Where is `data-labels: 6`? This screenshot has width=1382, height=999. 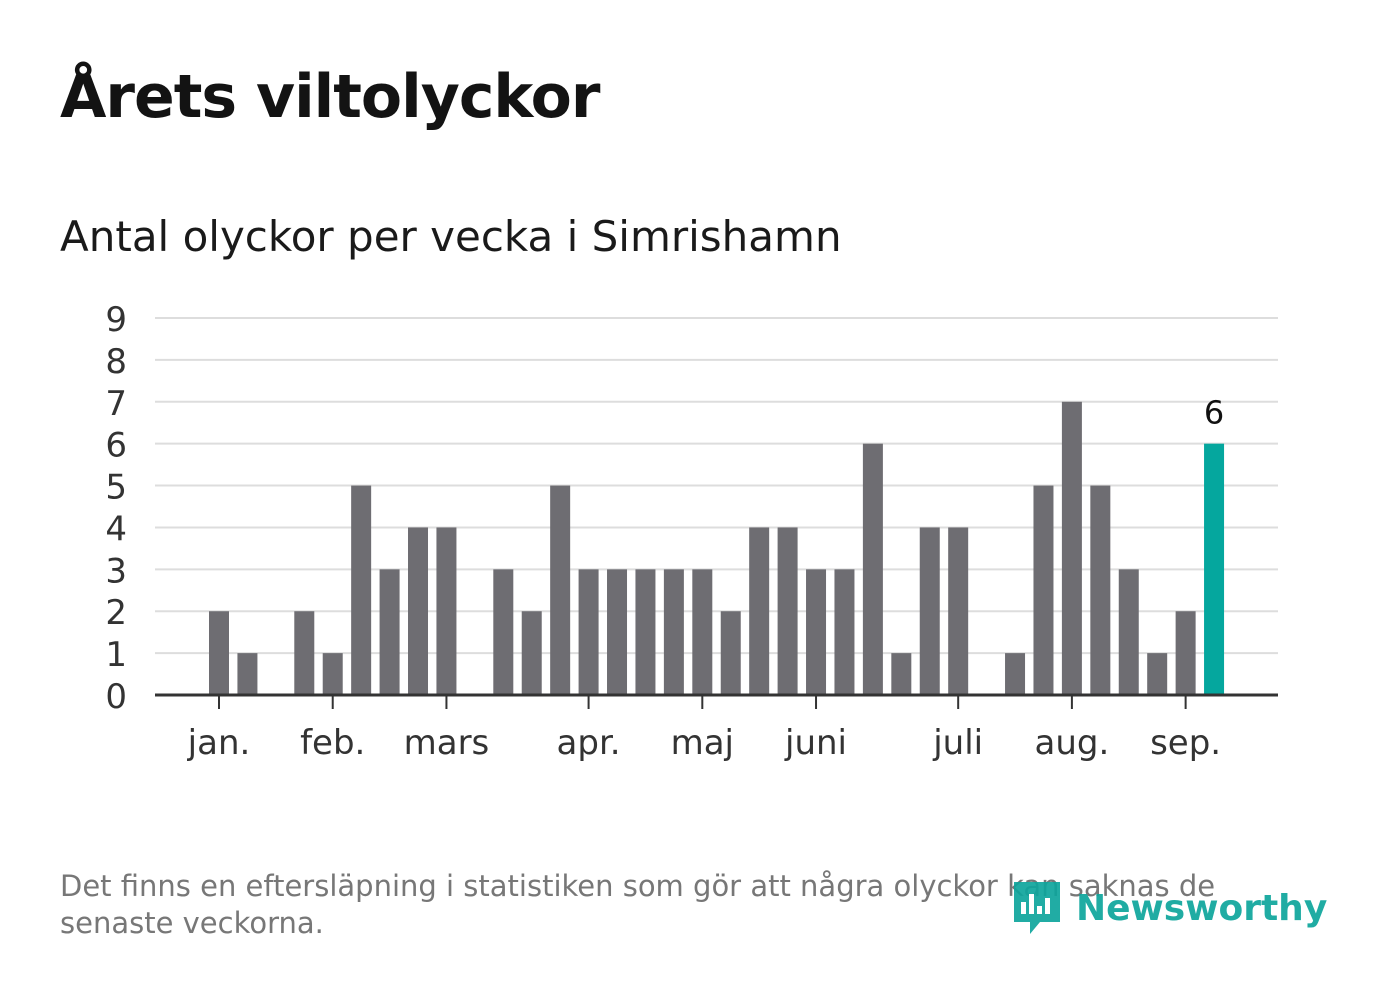
data-labels: 6 is located at coordinates (1214, 413).